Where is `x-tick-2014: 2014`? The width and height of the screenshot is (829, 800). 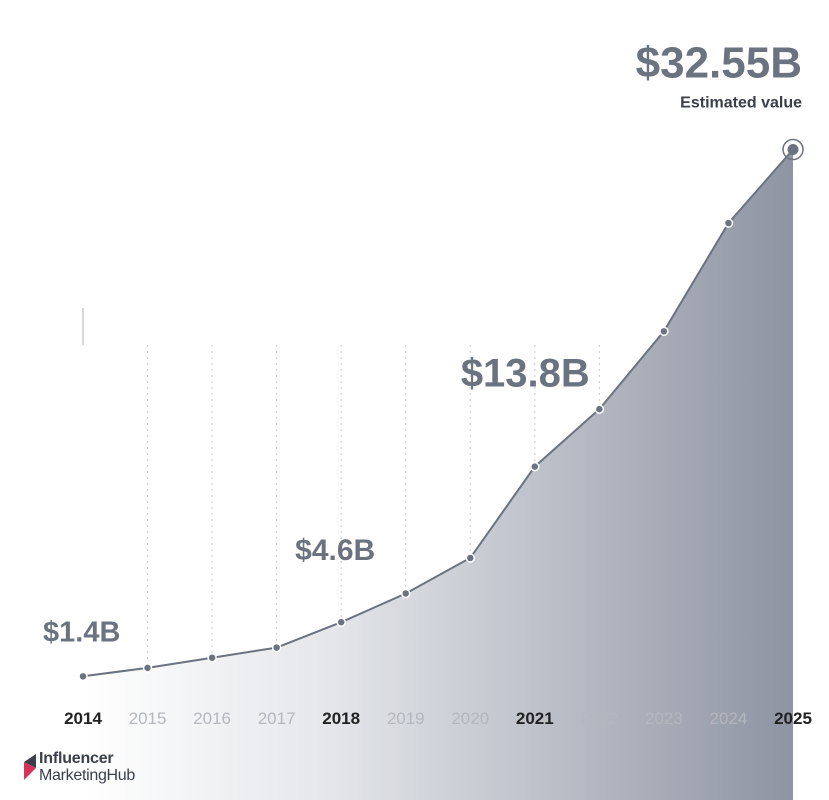 x-tick-2014: 2014 is located at coordinates (83, 718).